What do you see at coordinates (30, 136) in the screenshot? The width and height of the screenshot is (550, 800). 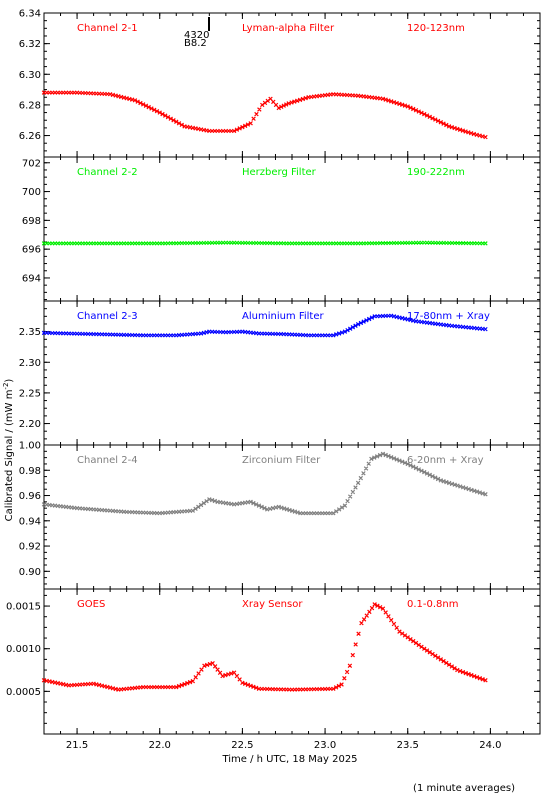 I see `y-tick-label: 6.26` at bounding box center [30, 136].